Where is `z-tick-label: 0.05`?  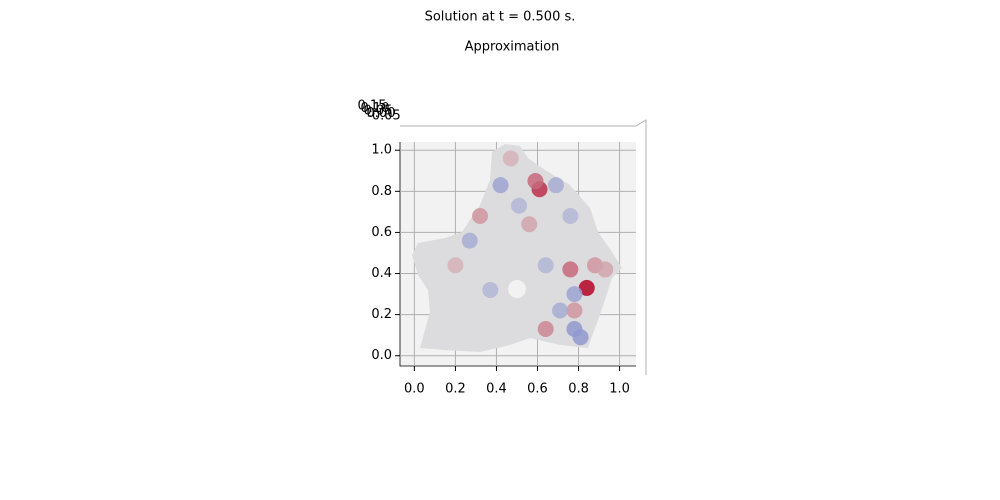
z-tick-label: 0.05 is located at coordinates (378, 111).